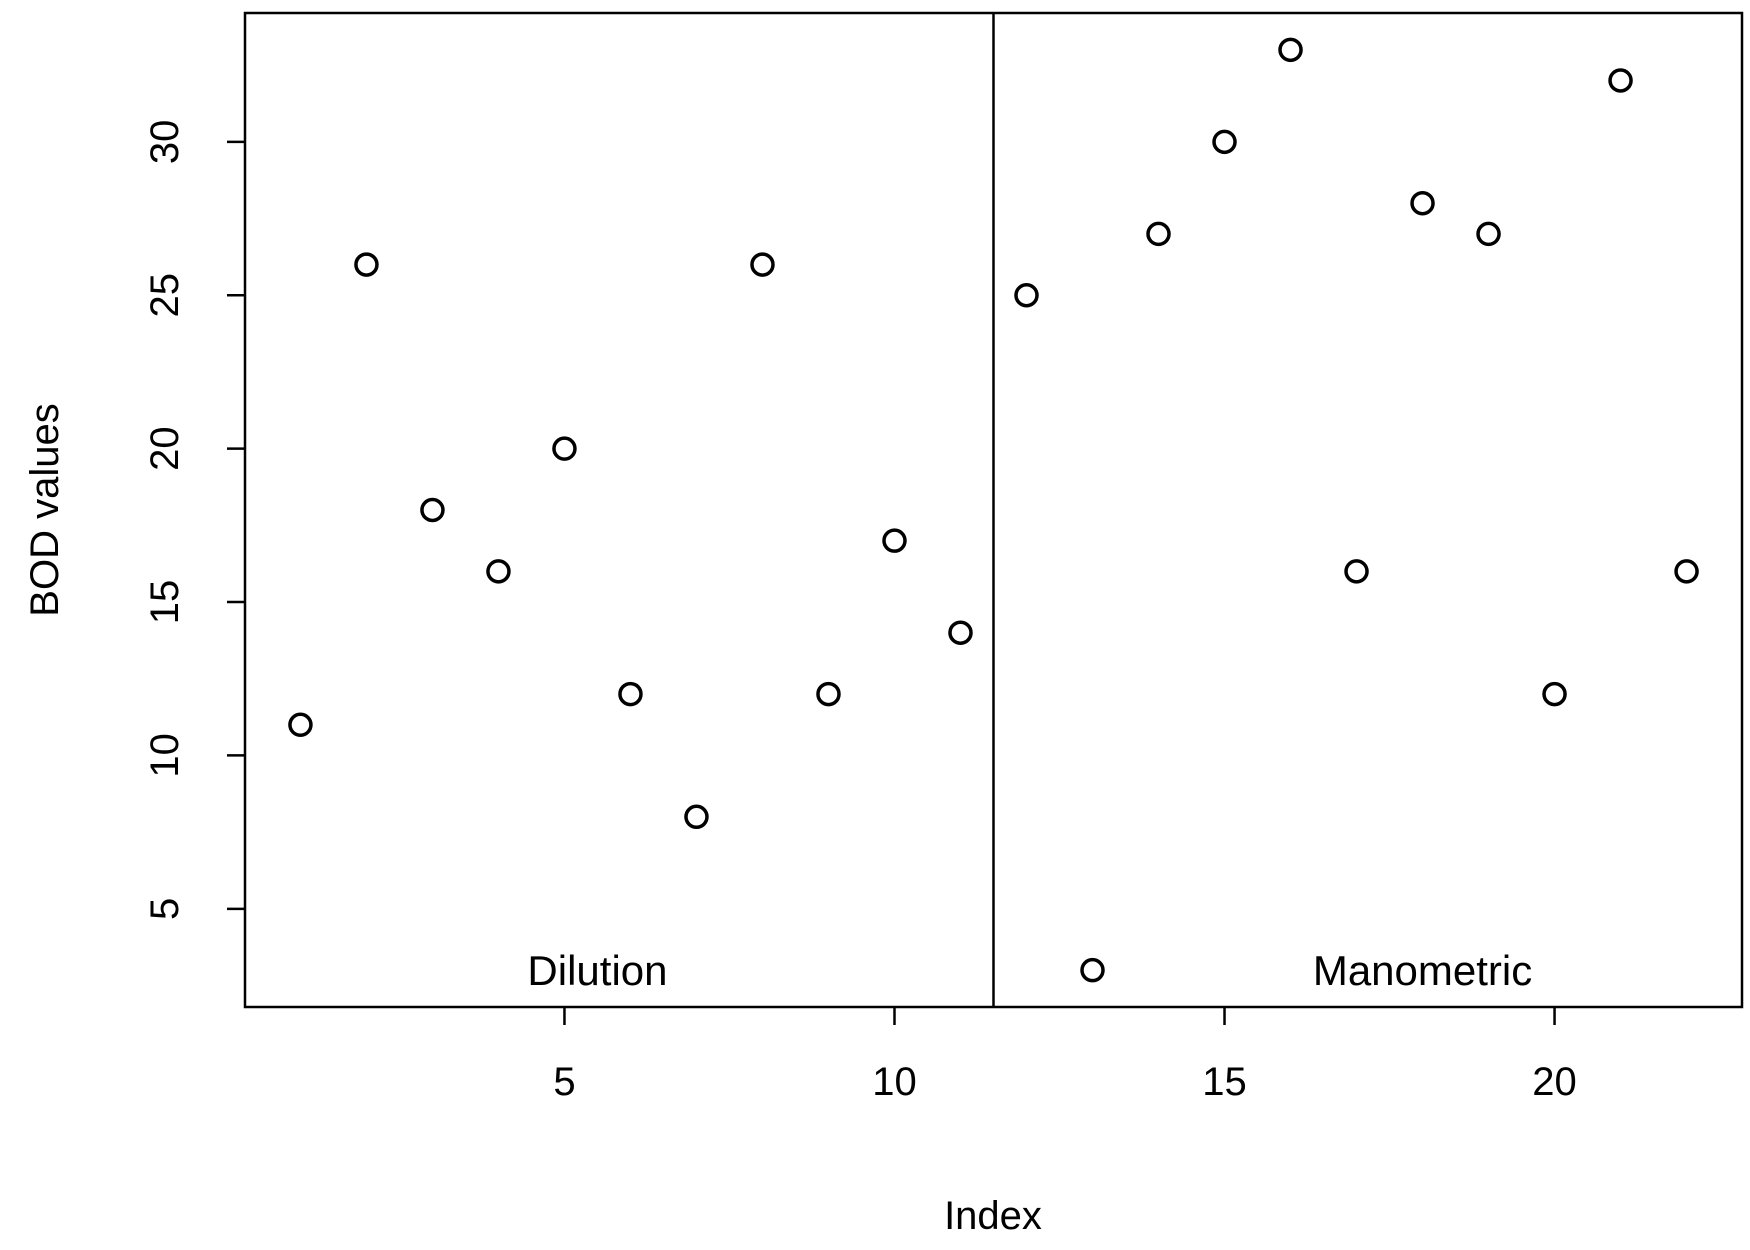 This screenshot has width=1750, height=1250. Describe the element at coordinates (1422, 970) in the screenshot. I see `group-label: Manometric` at that location.